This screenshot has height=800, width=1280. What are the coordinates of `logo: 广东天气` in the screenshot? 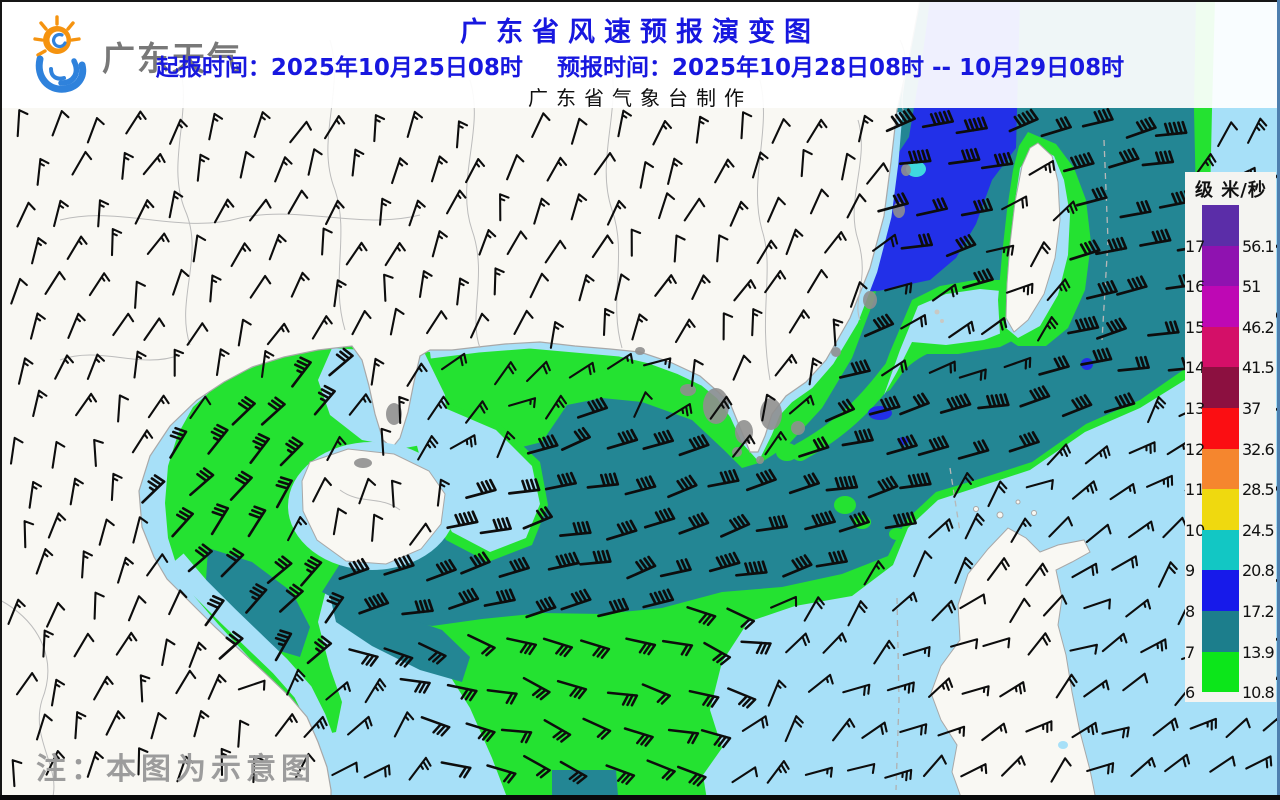 It's located at (133, 56).